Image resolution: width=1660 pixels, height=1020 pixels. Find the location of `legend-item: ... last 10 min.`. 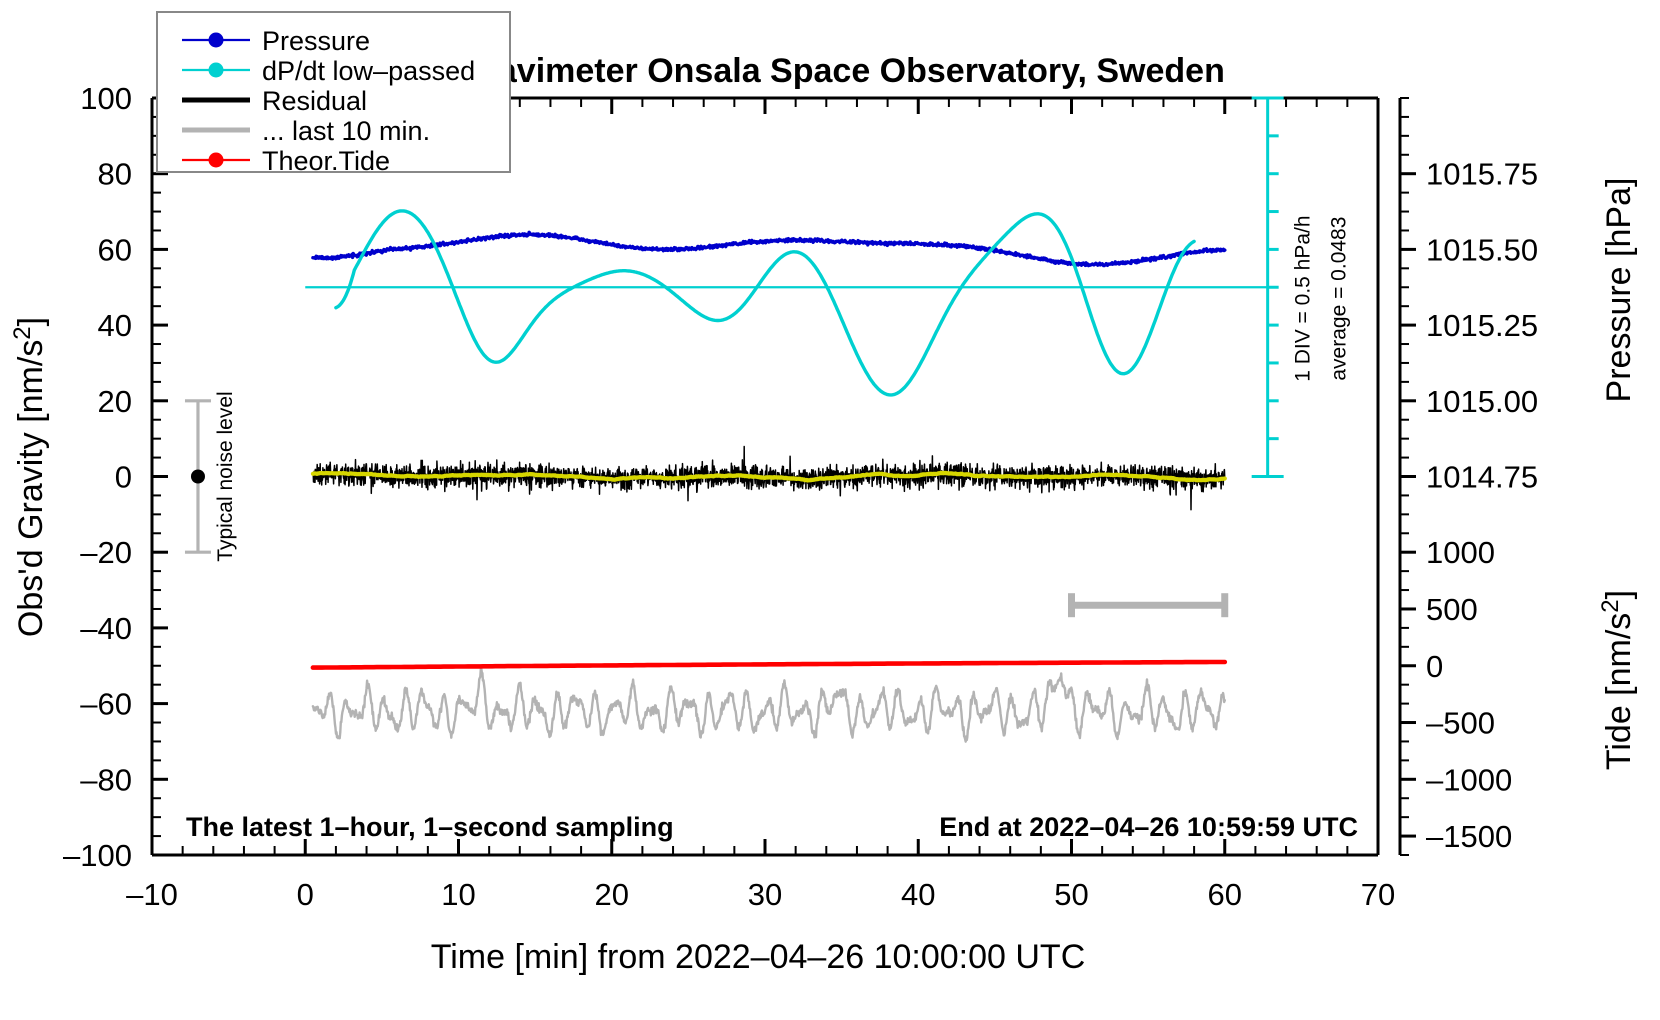

legend-item: ... last 10 min. is located at coordinates (306, 131).